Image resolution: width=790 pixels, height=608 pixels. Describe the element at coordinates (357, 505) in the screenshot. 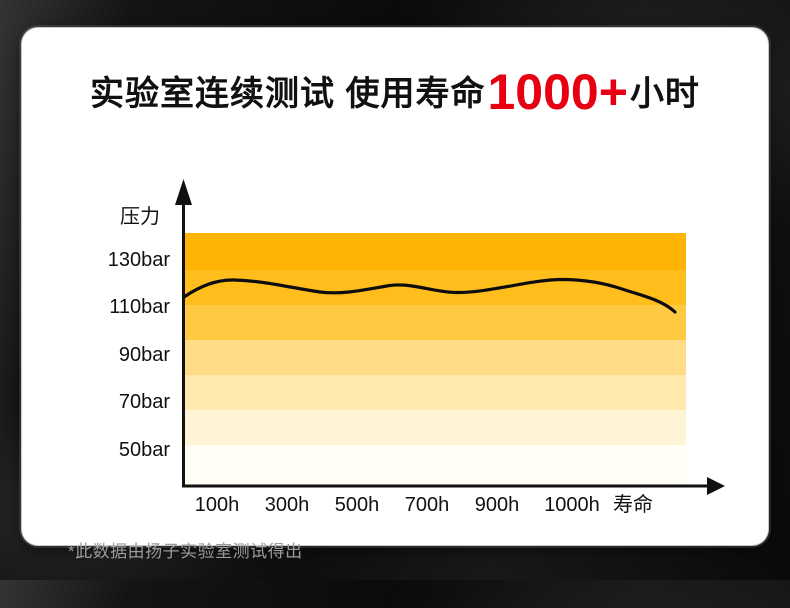

I see `x-tick-500h: 500h` at that location.